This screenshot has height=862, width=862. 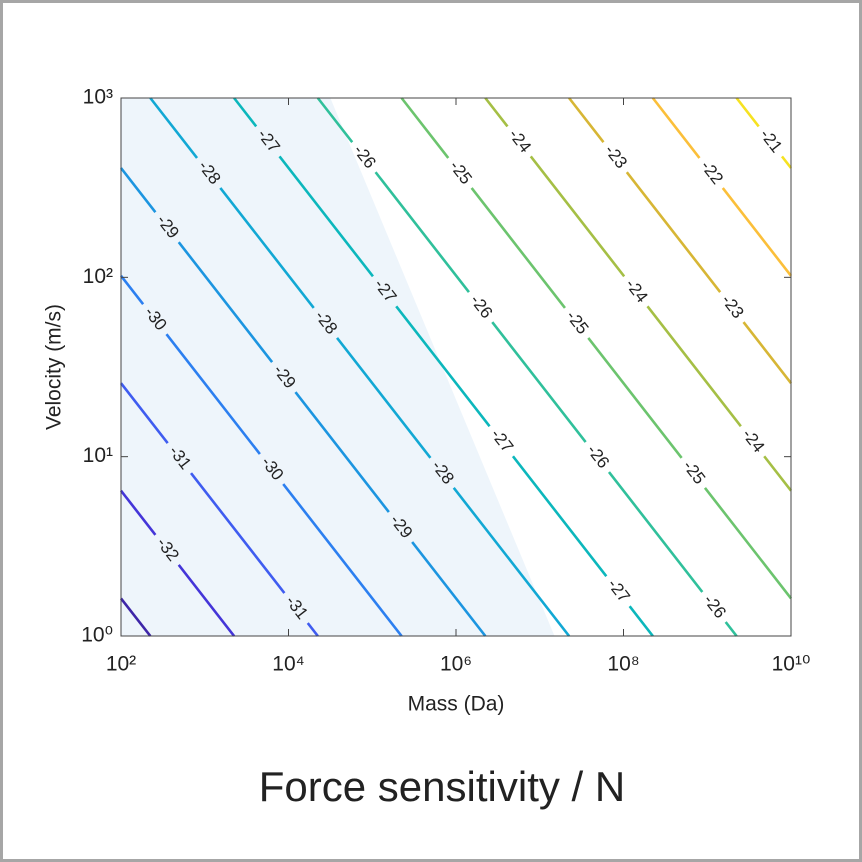 I want to click on x-tick-label: 10², so click(x=121, y=664).